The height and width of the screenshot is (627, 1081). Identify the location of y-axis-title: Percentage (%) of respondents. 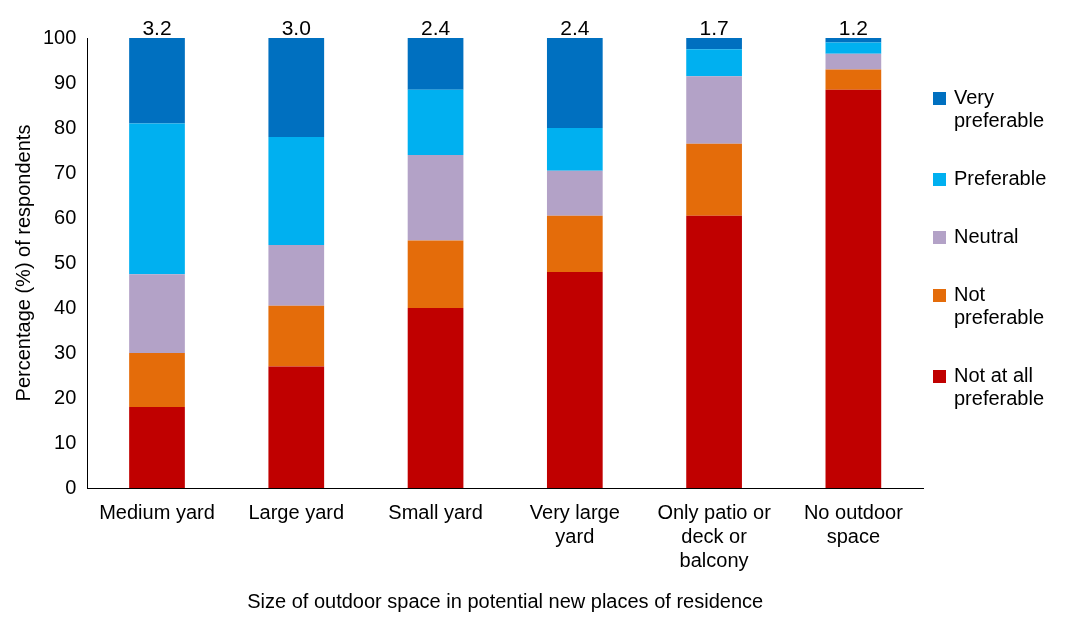
(22, 263).